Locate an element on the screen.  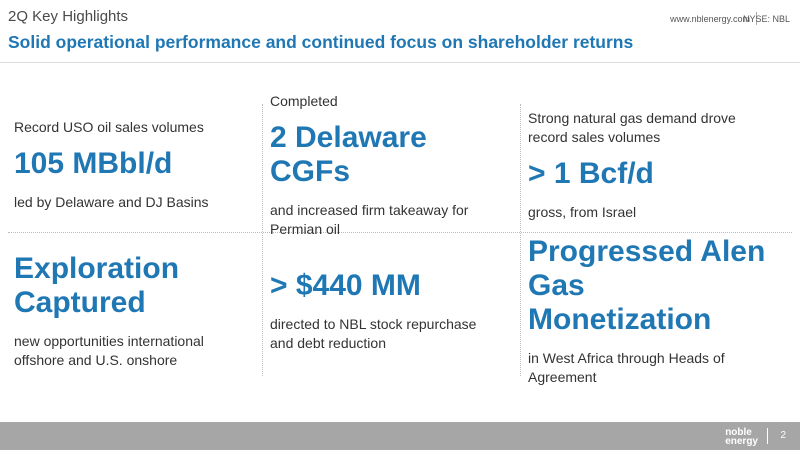
logo: noble energy is located at coordinates (741, 437).